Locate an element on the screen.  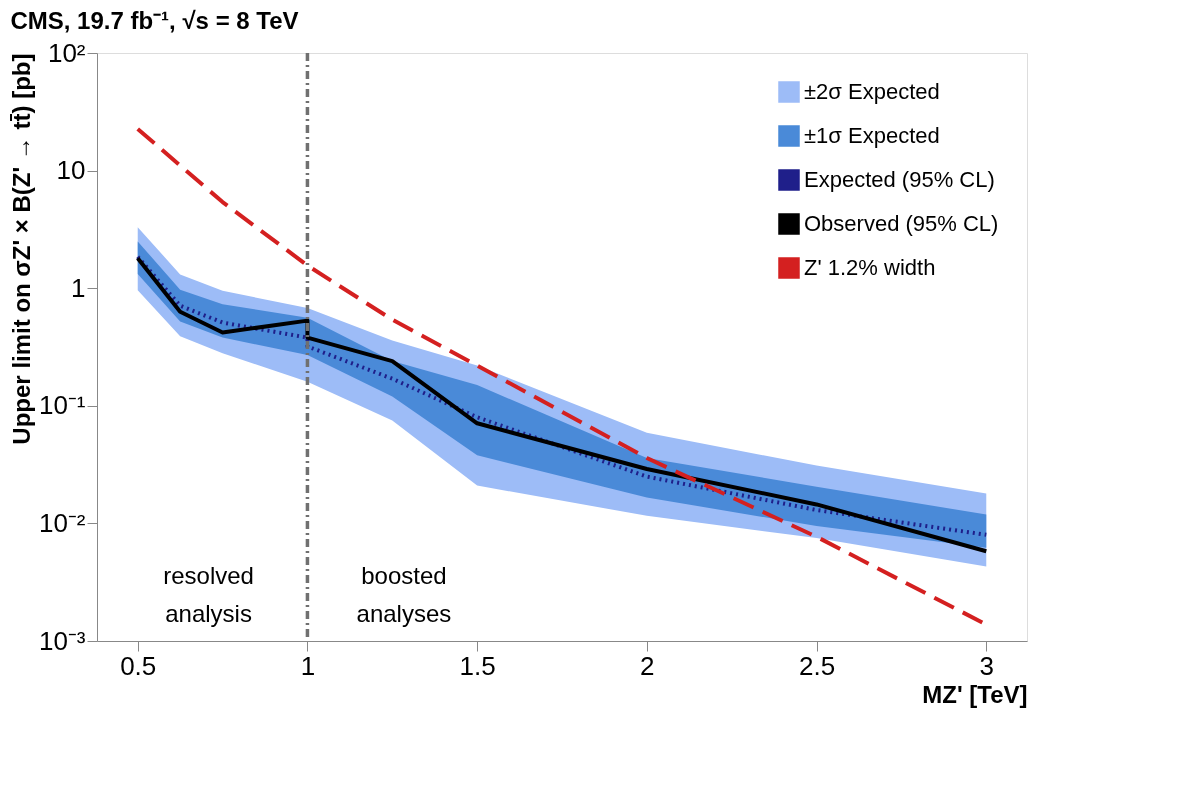
x-tick-label: 2 is located at coordinates (647, 665).